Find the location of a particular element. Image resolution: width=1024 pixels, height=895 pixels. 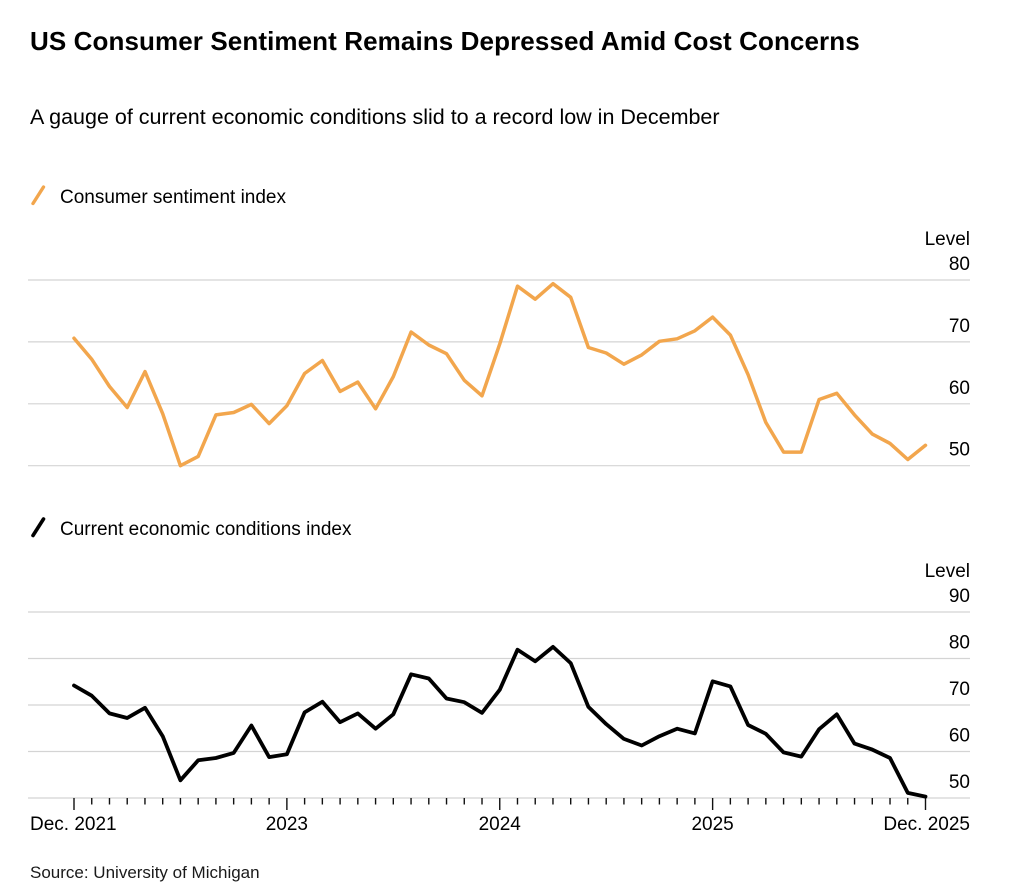

conditions-line is located at coordinates (500, 722).